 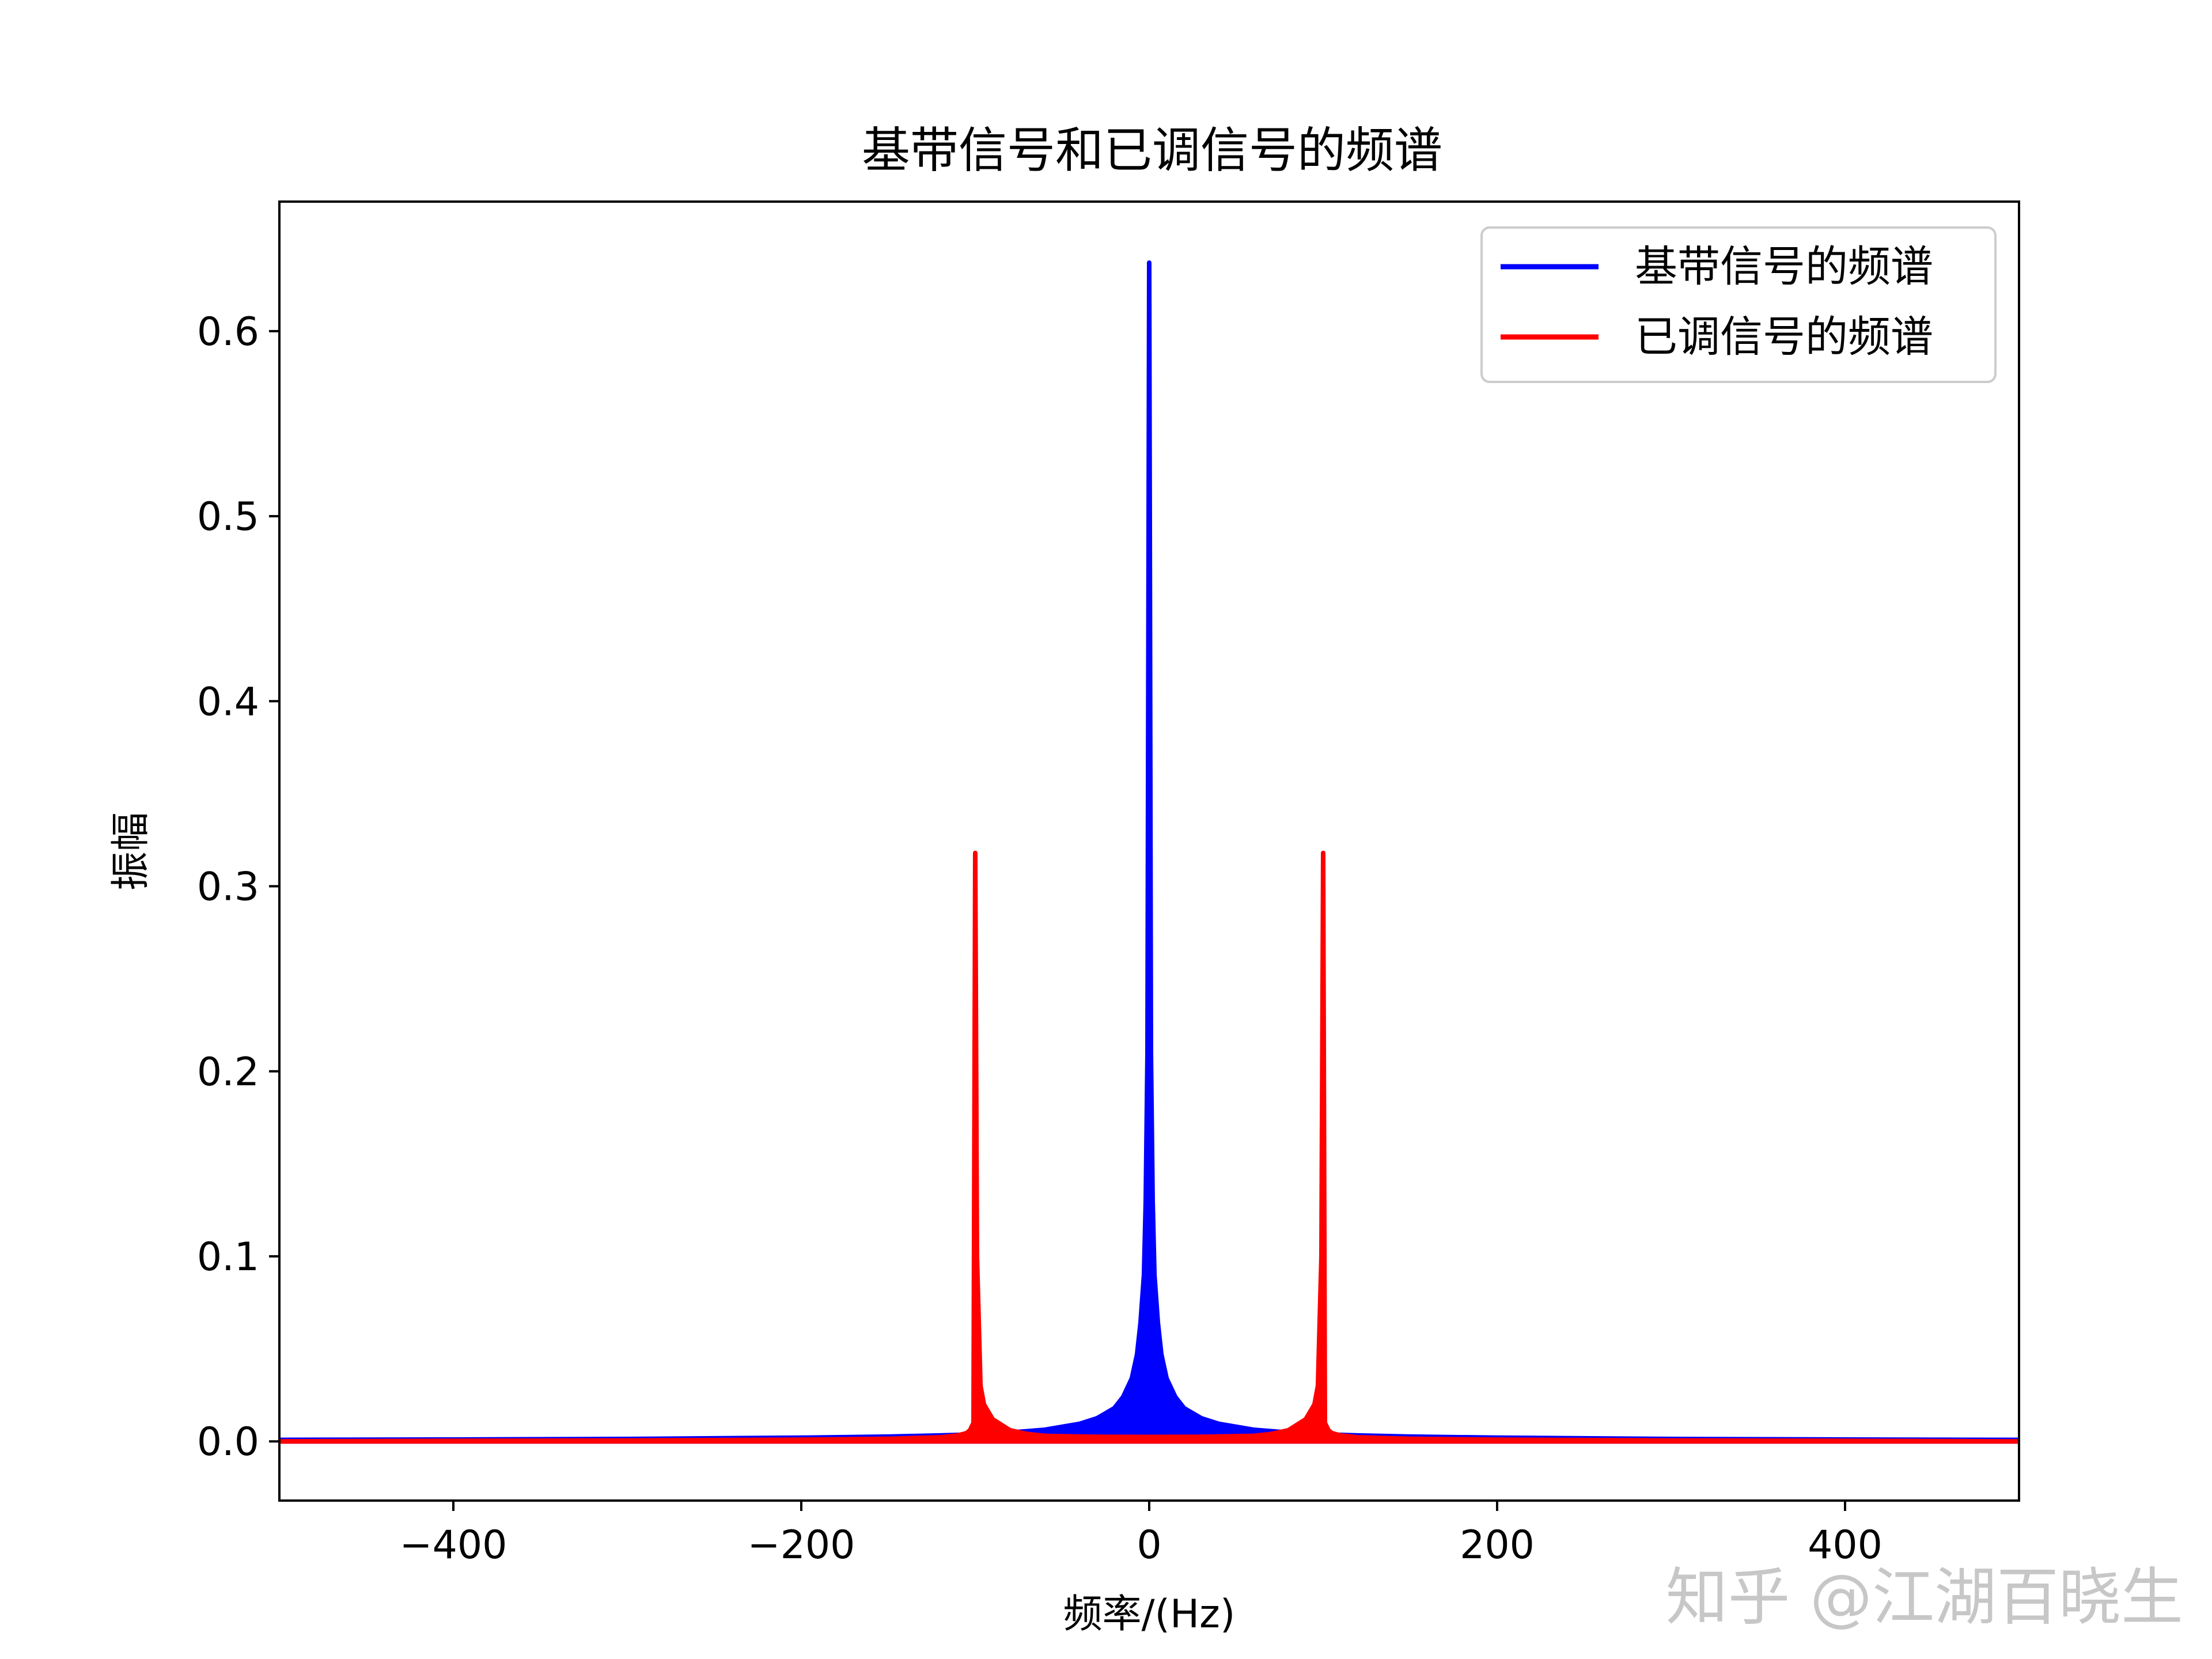 I want to click on y-tick-label: 0.2, so click(x=228, y=1072).